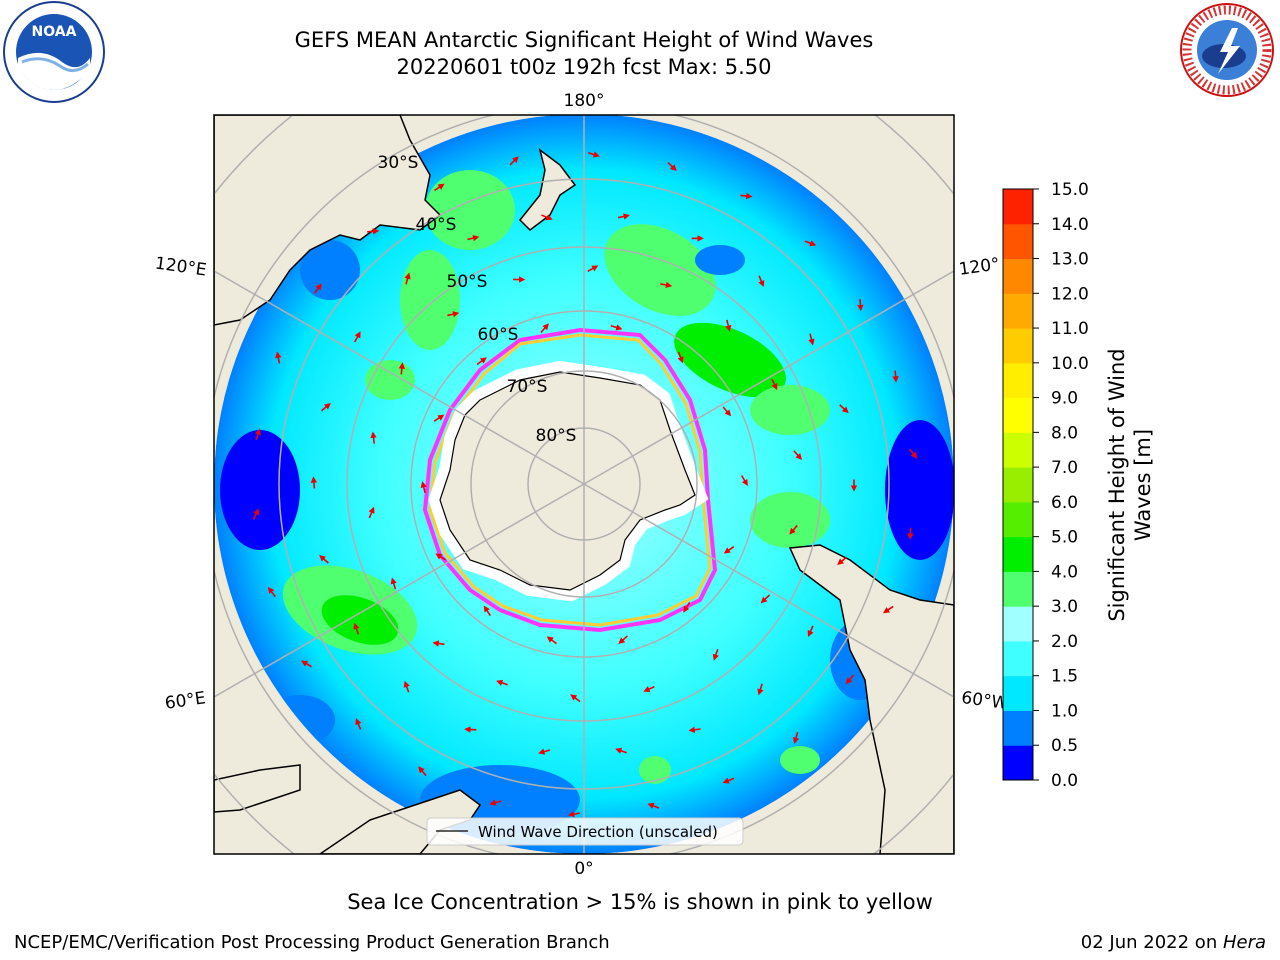 The image size is (1280, 960). I want to click on colorbar-tick-label: 14.0, so click(1070, 225).